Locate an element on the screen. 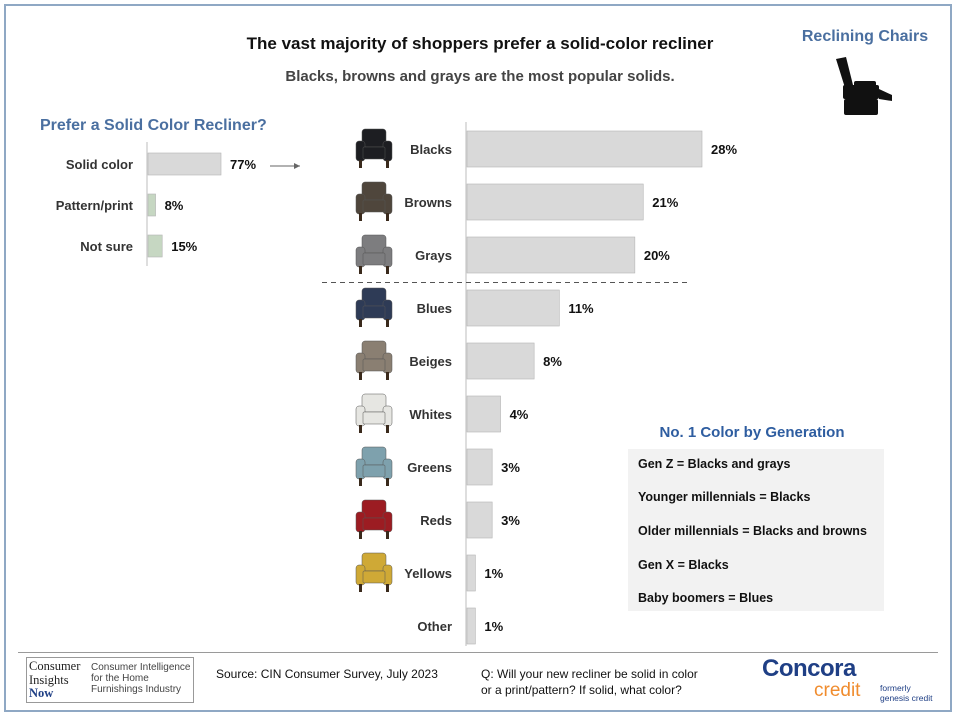  left-chart-title: Prefer a Solid Color Recliner? is located at coordinates (153, 125).